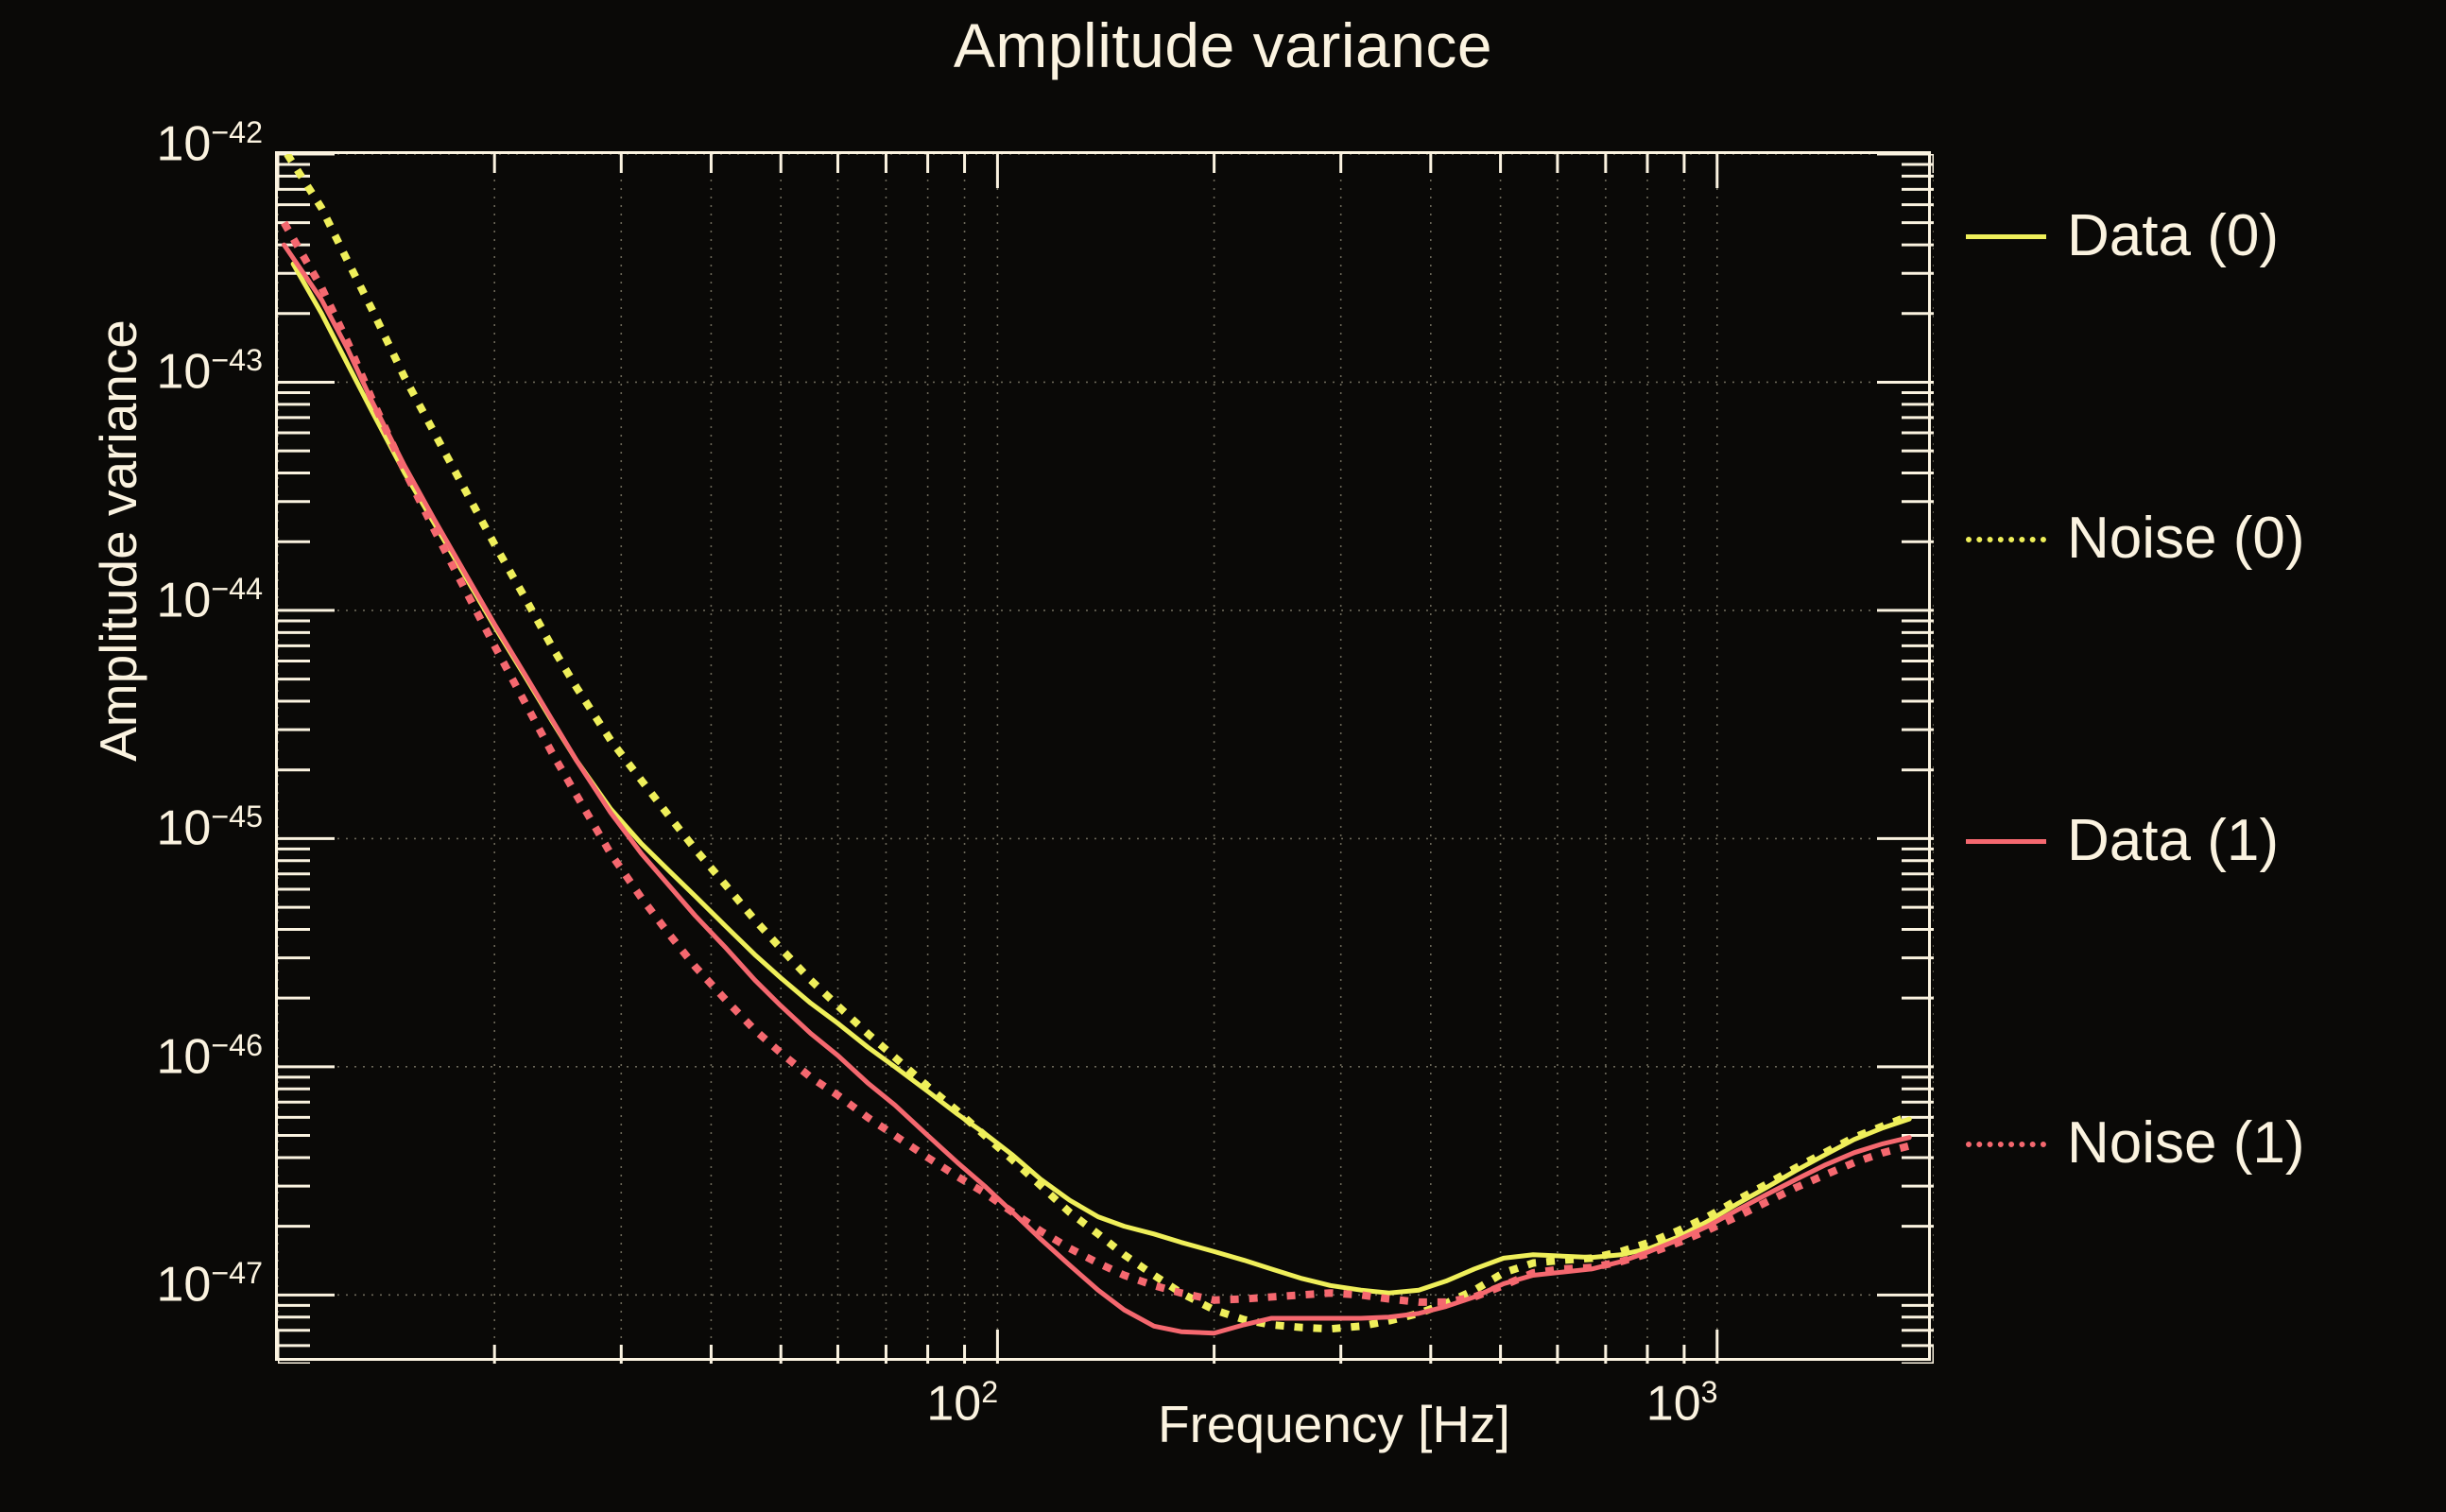  Describe the element at coordinates (2186, 1143) in the screenshot. I see `legend-label: Noise (1)` at that location.